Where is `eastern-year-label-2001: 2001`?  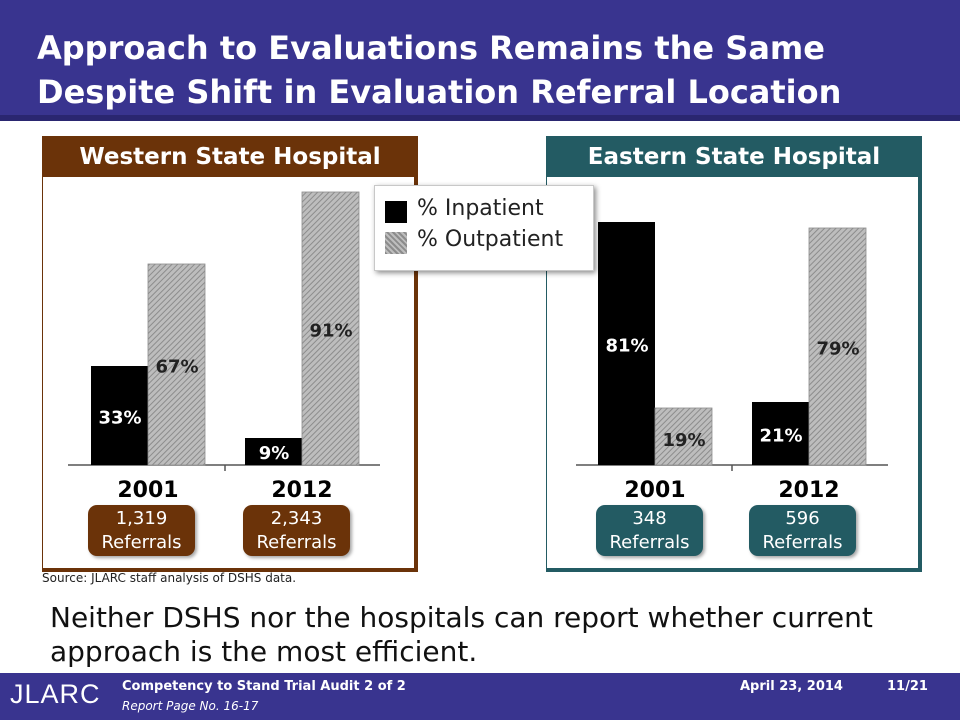
eastern-year-label-2001: 2001 is located at coordinates (654, 490).